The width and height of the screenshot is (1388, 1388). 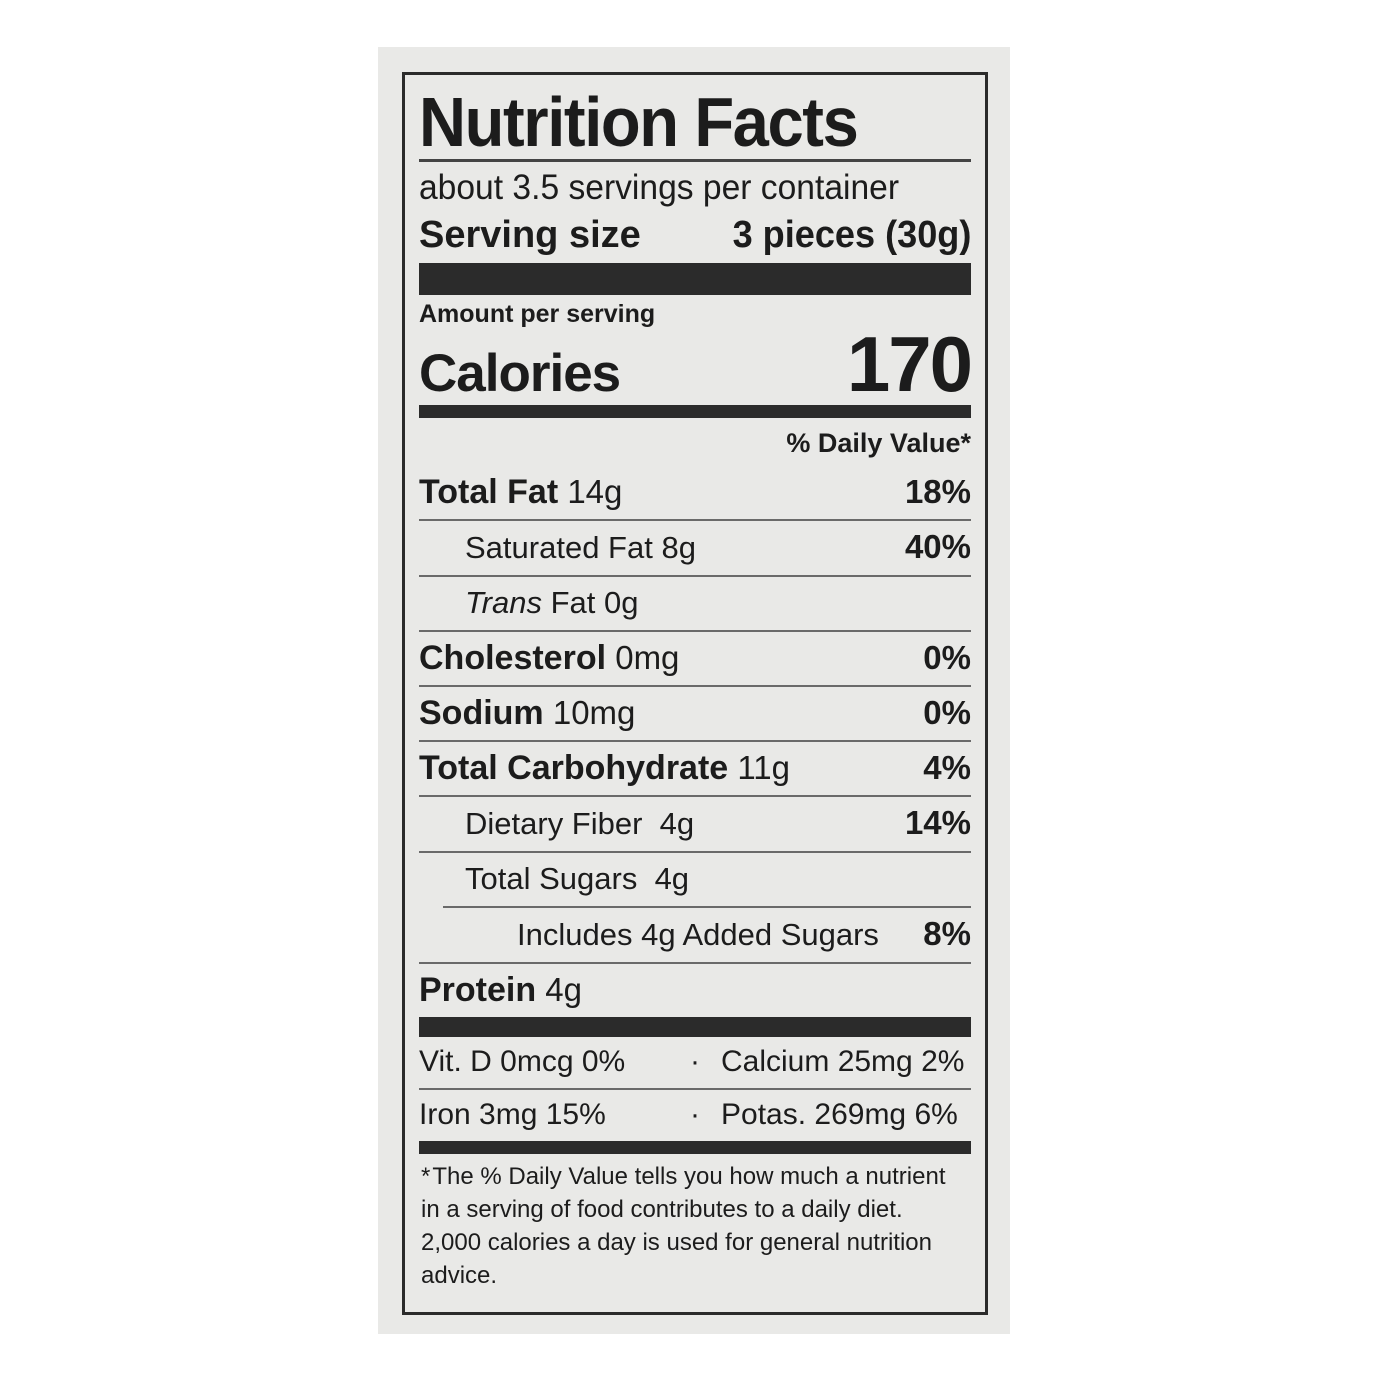 What do you see at coordinates (937, 822) in the screenshot?
I see `row-dietary-fiber-dv: 14%` at bounding box center [937, 822].